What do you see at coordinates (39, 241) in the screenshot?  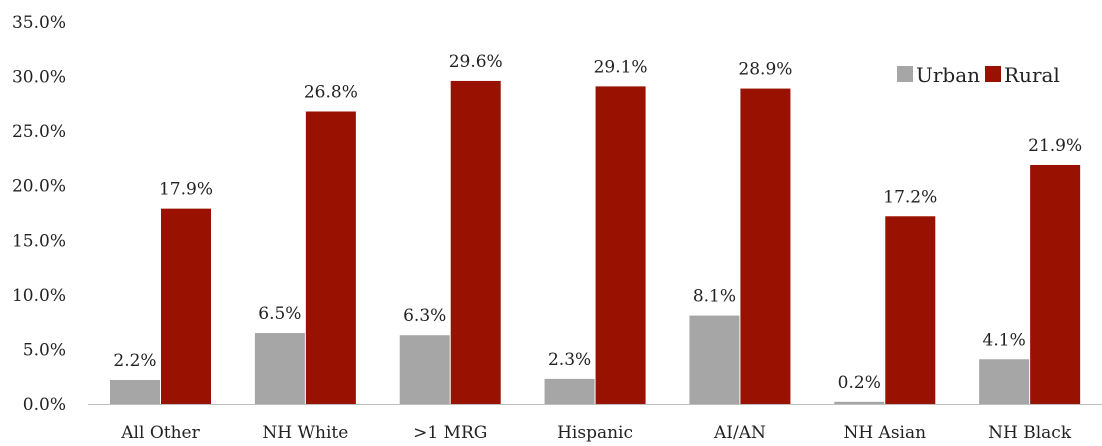 I see `y-tick-label: 15.0%` at bounding box center [39, 241].